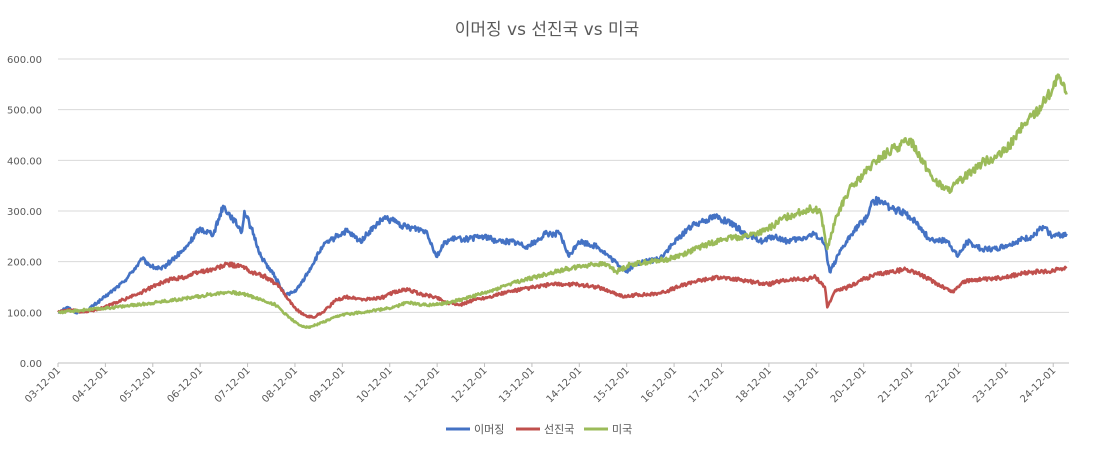 The image size is (1094, 452). What do you see at coordinates (31, 364) in the screenshot?
I see `y-tick-label: 0.00` at bounding box center [31, 364].